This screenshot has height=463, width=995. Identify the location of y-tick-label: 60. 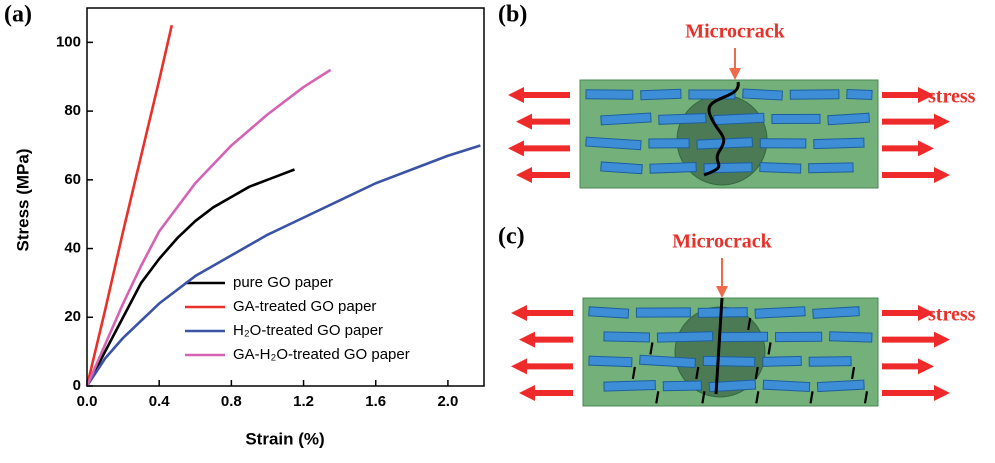
(72, 179).